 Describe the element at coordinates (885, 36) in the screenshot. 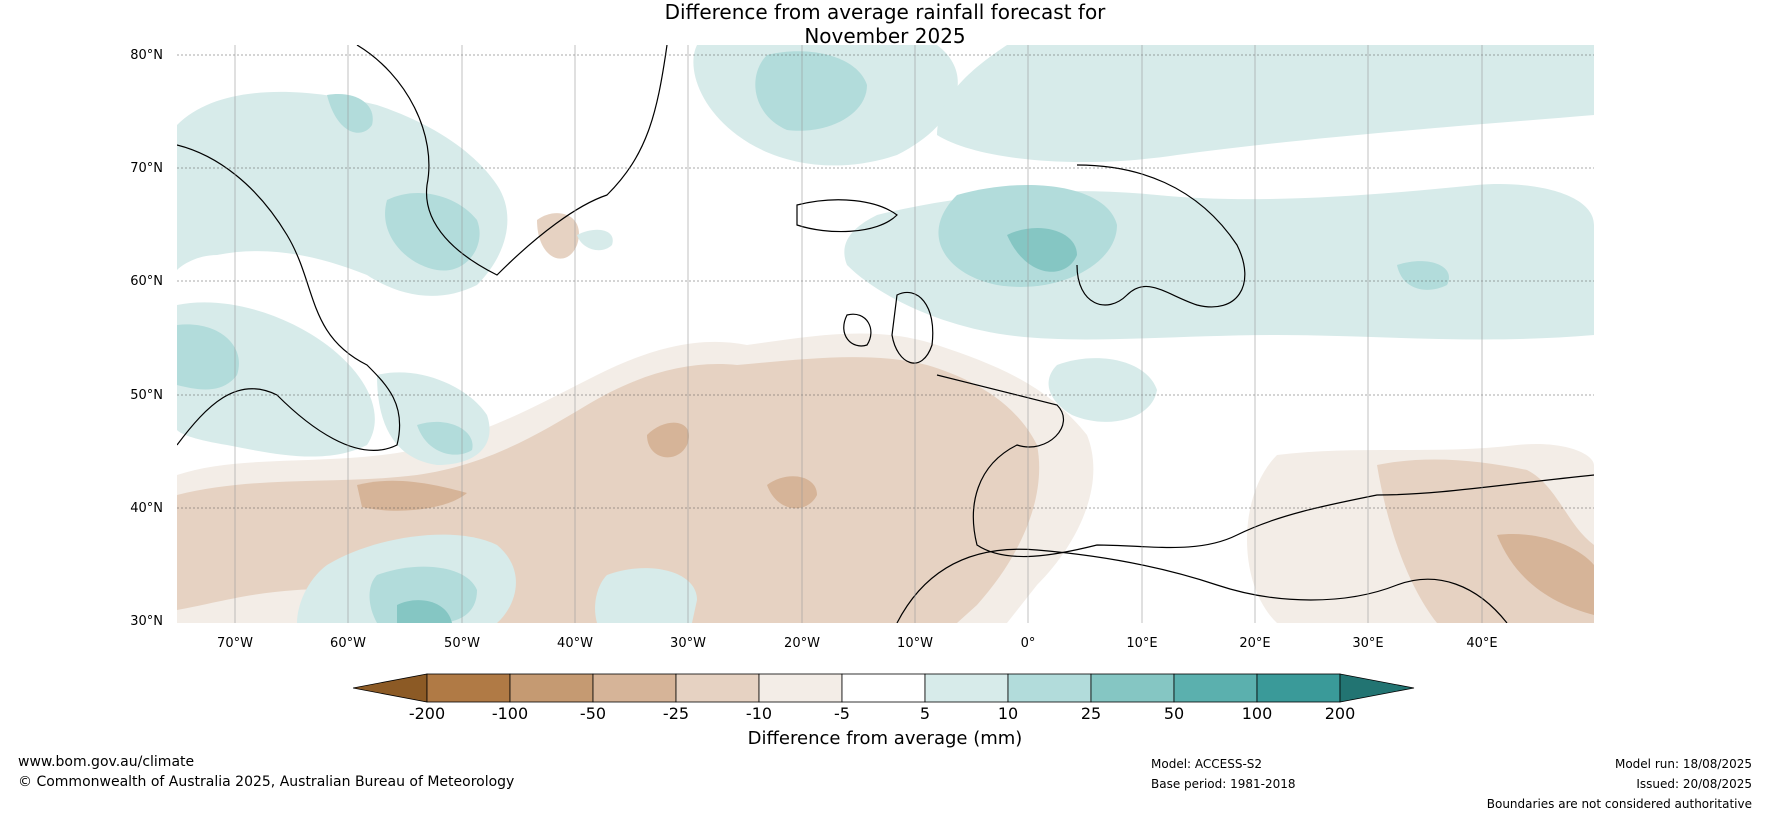

I see `title-line-2: November 2025` at that location.